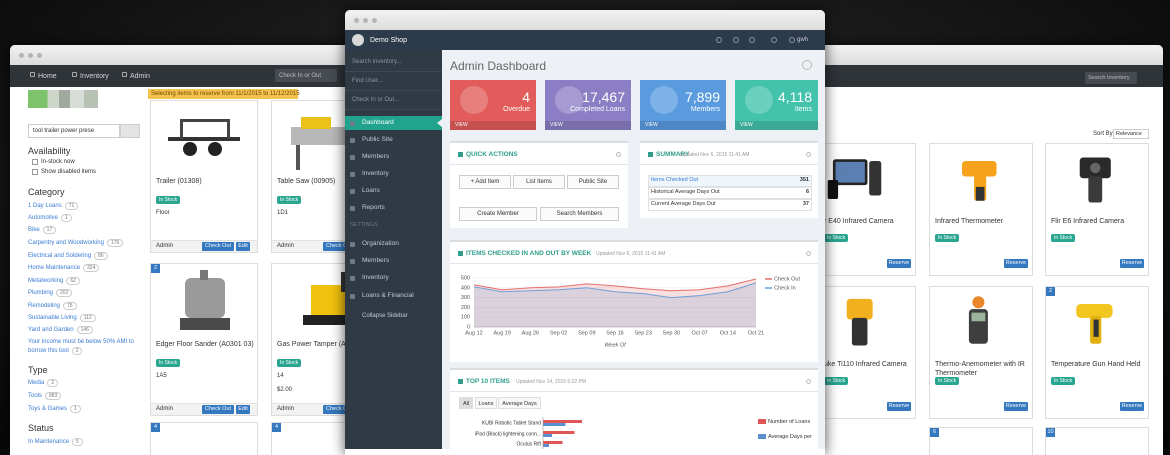  Describe the element at coordinates (204, 438) in the screenshot. I see `item-card` at that location.